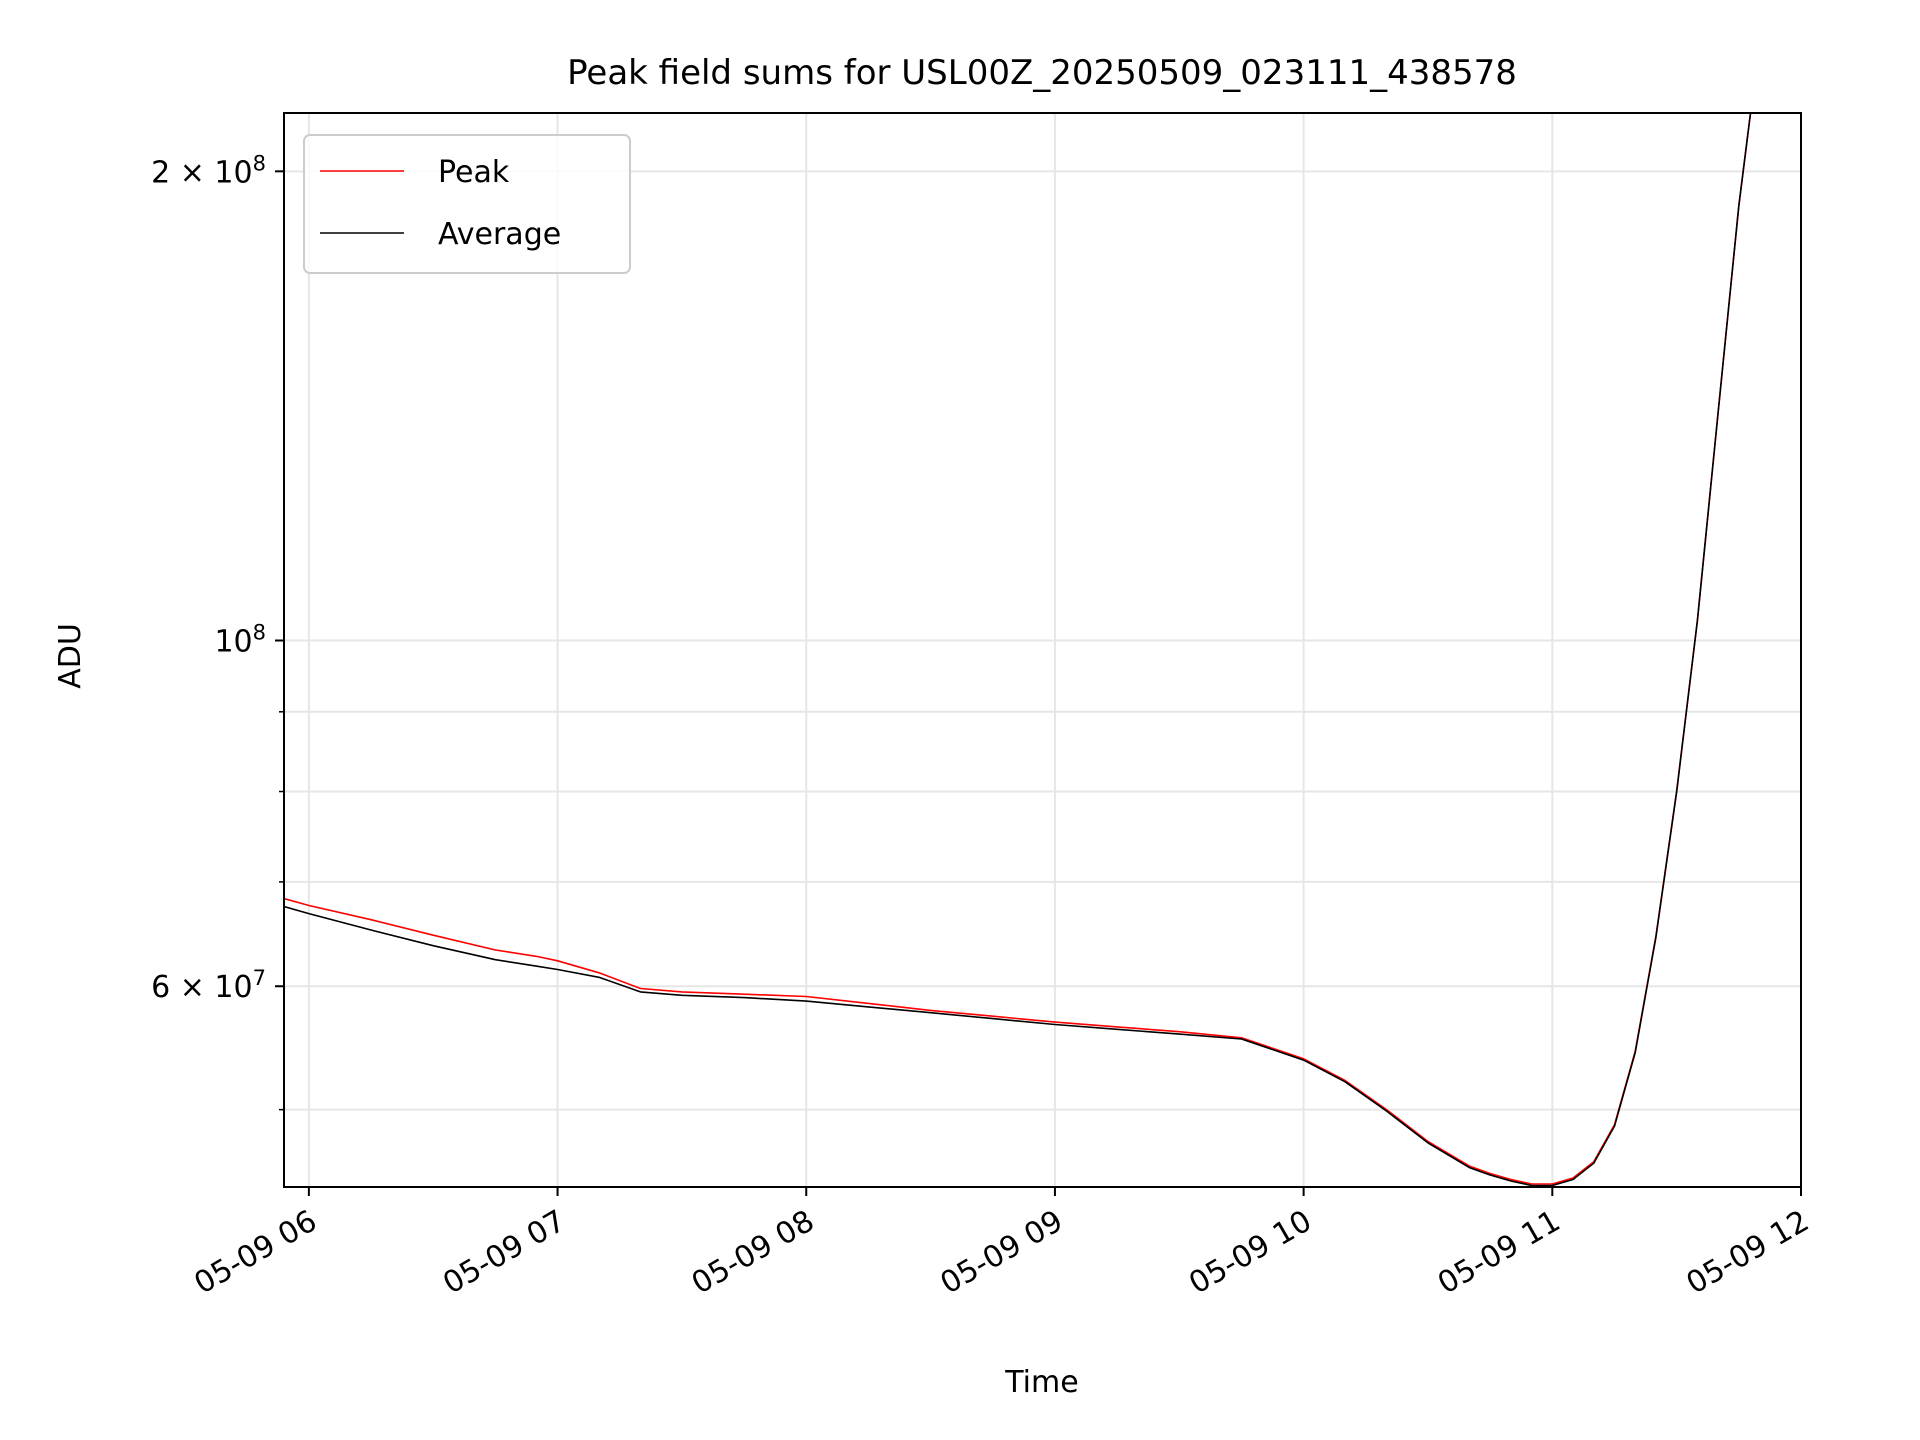 The width and height of the screenshot is (1920, 1440). Describe the element at coordinates (240, 639) in the screenshot. I see `y-tick-label: 108` at that location.